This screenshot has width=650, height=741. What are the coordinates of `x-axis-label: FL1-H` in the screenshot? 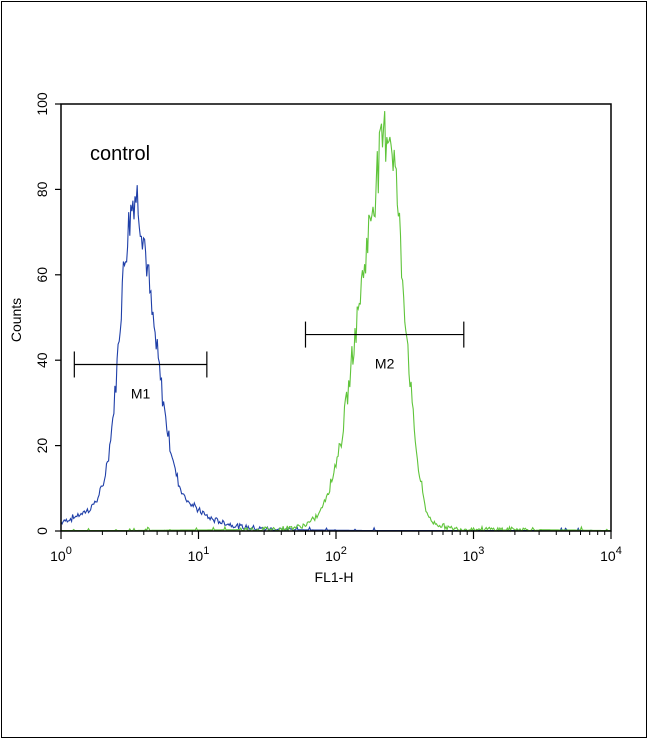 It's located at (334, 577).